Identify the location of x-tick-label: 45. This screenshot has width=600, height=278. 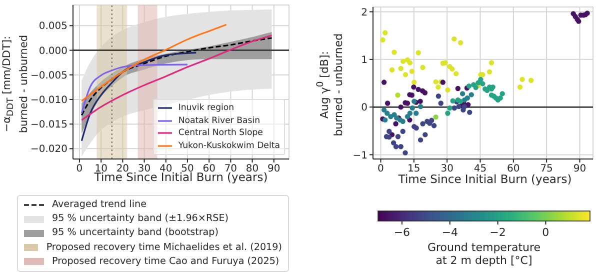
(480, 169).